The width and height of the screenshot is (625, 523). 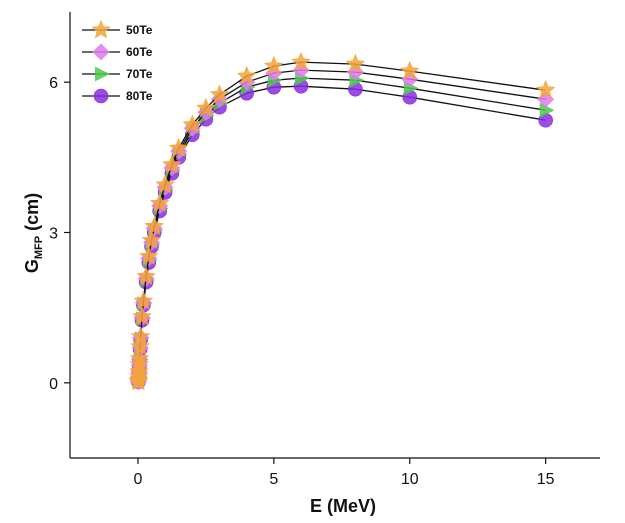 What do you see at coordinates (59, 234) in the screenshot?
I see `y-axis: 0 3 6` at bounding box center [59, 234].